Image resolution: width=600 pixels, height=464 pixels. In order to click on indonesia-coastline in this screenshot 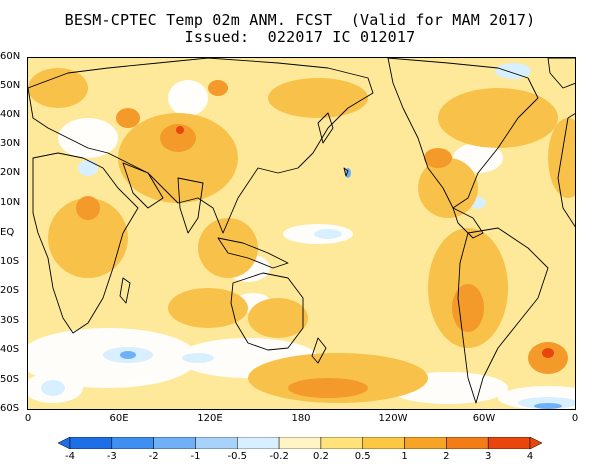, I will do `click(253, 253)`.